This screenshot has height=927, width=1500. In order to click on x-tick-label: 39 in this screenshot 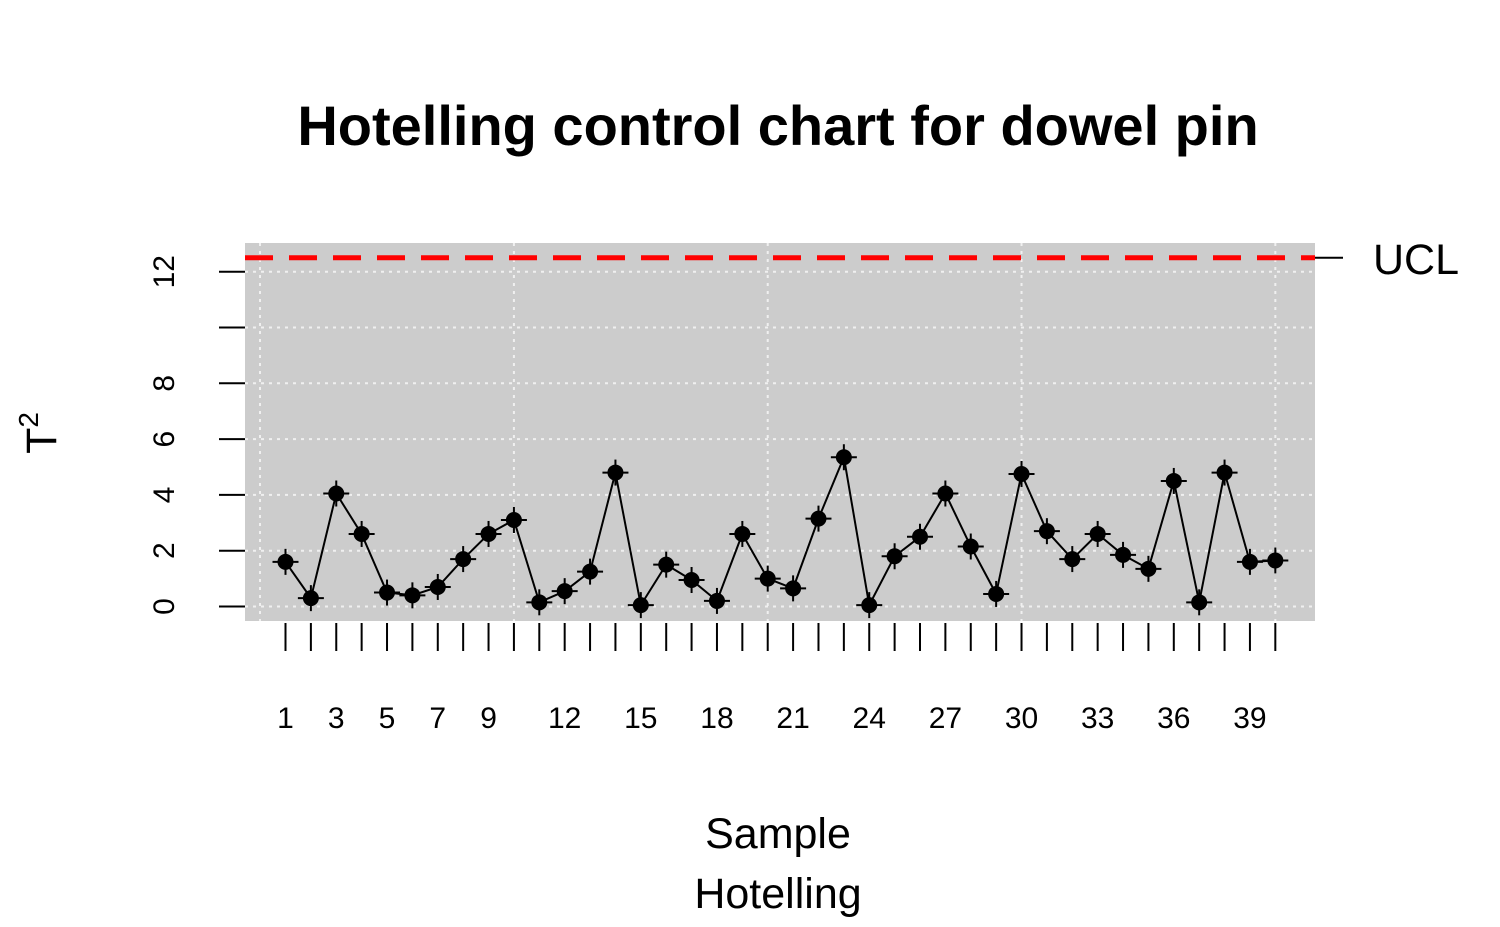, I will do `click(1249, 718)`.